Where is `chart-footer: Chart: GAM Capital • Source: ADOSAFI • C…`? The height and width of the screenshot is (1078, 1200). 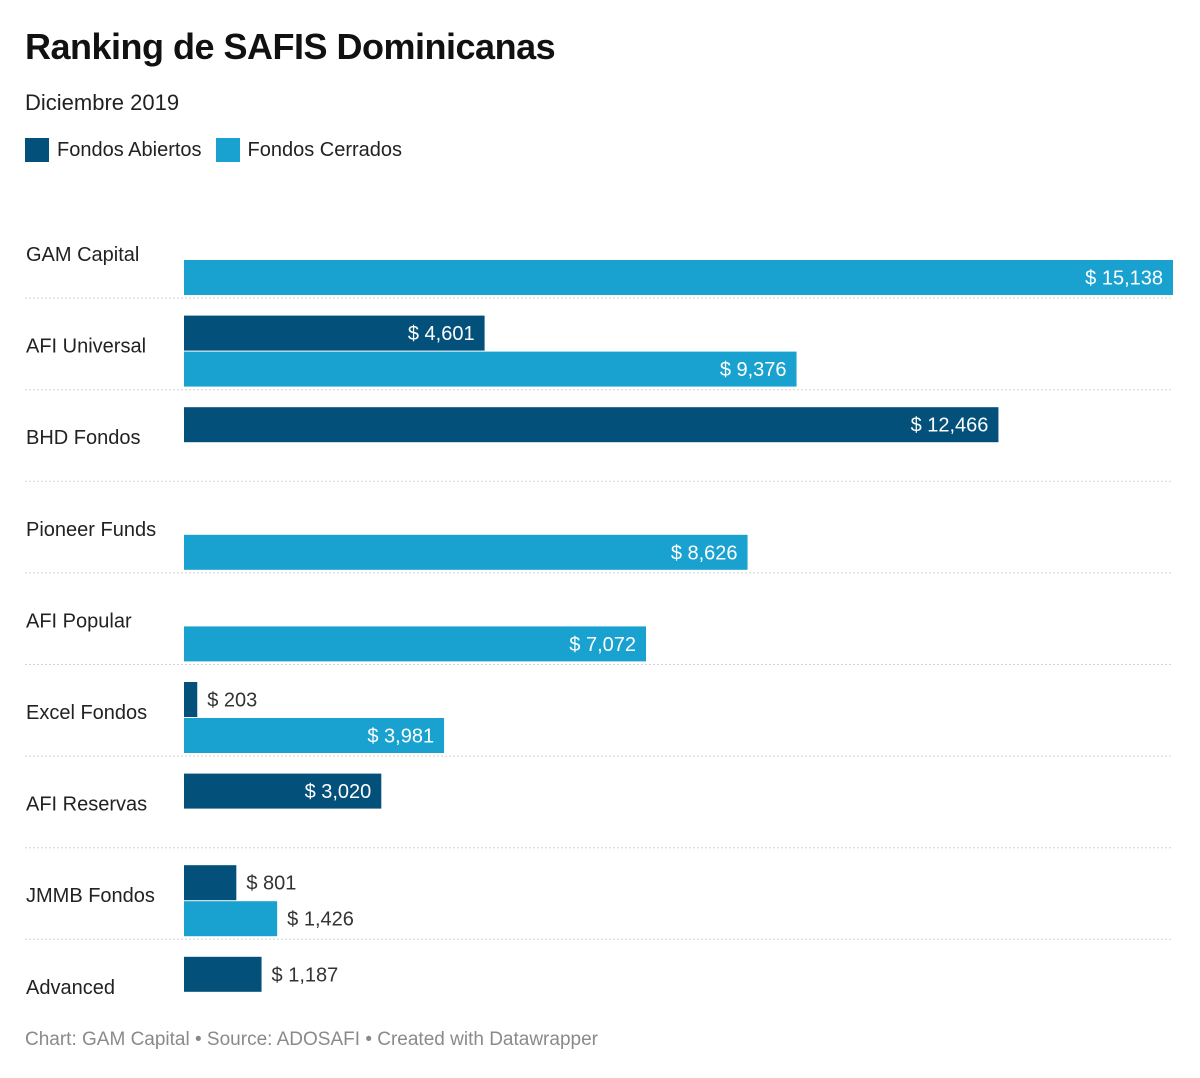
chart-footer: Chart: GAM Capital • Source: ADOSAFI • C… is located at coordinates (311, 1039).